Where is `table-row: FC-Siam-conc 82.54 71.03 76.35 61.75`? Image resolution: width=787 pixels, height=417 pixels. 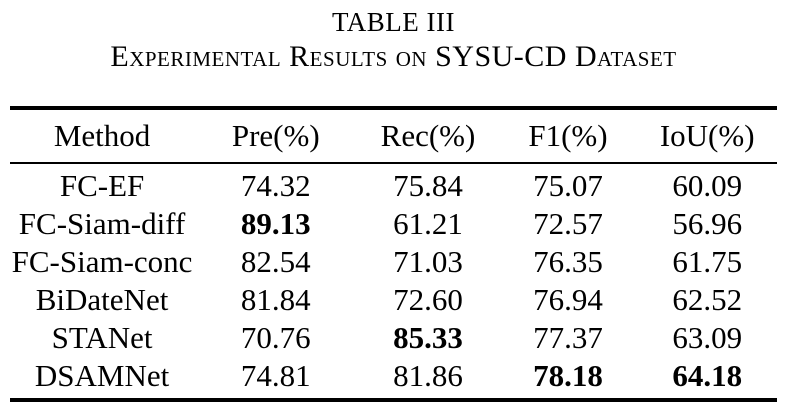
table-row: FC-Siam-conc 82.54 71.03 76.35 61.75 is located at coordinates (393, 262).